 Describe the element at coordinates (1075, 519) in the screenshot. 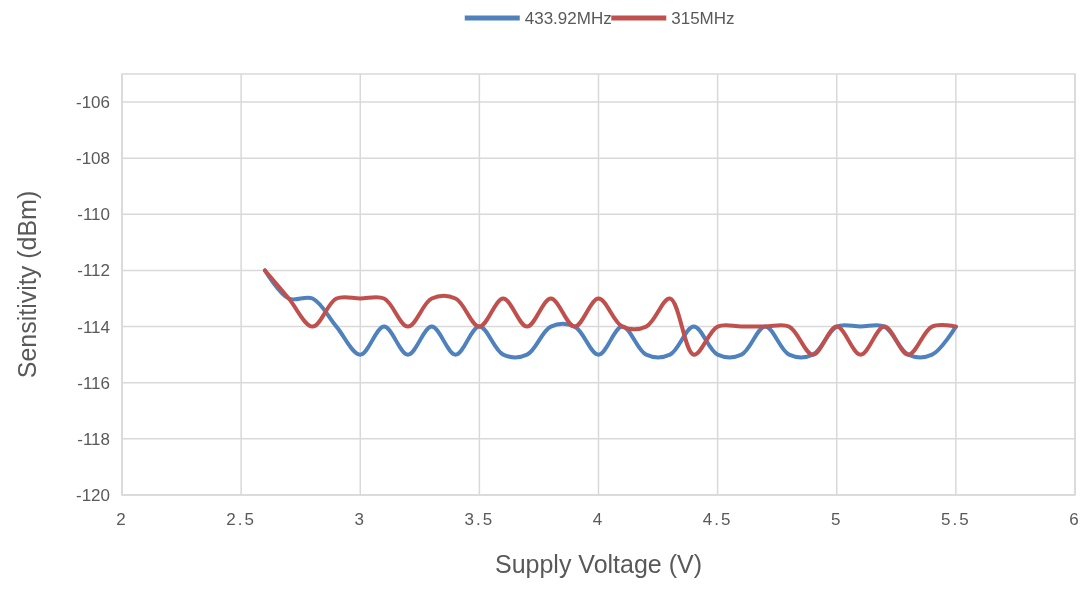

I see `x-tick-label: 6` at that location.